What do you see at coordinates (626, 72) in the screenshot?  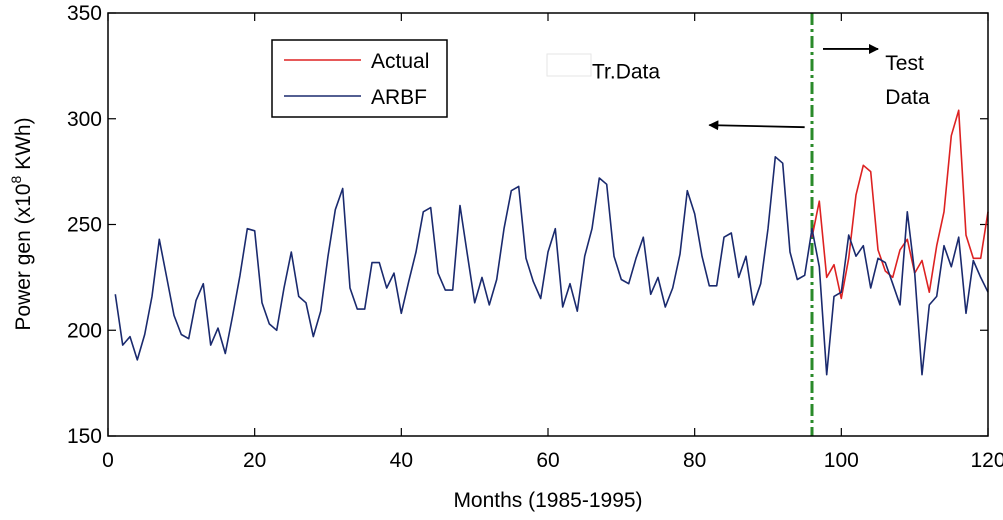 I see `annotation-tr-data: Tr.Data` at bounding box center [626, 72].